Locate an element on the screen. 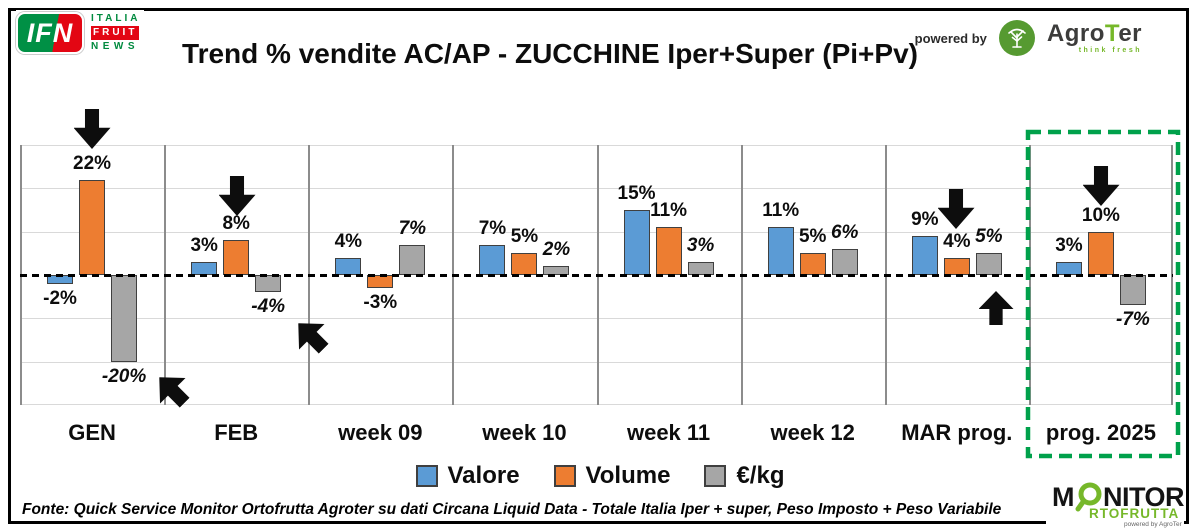 This screenshot has width=1200, height=532. arrow-up-icon is located at coordinates (996, 308).